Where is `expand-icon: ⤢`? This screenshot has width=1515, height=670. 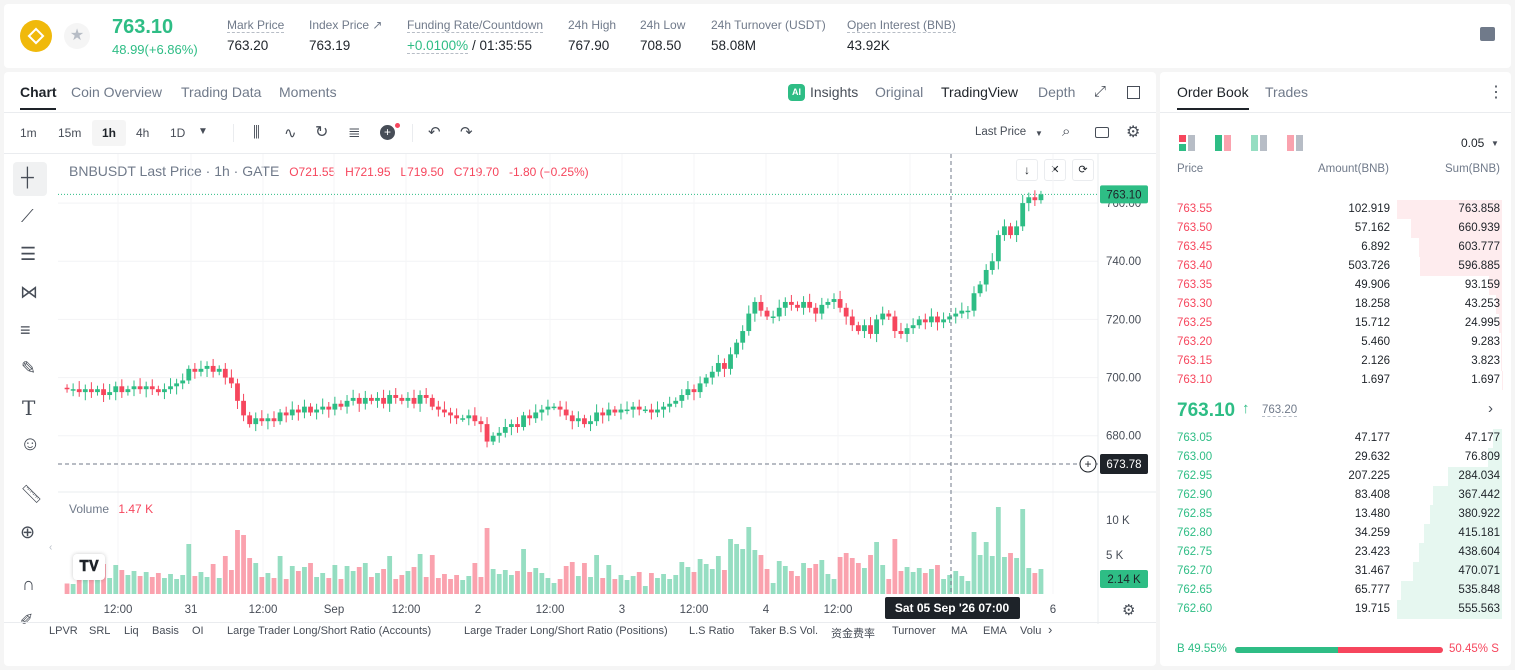
expand-icon: ⤢ is located at coordinates (1100, 91).